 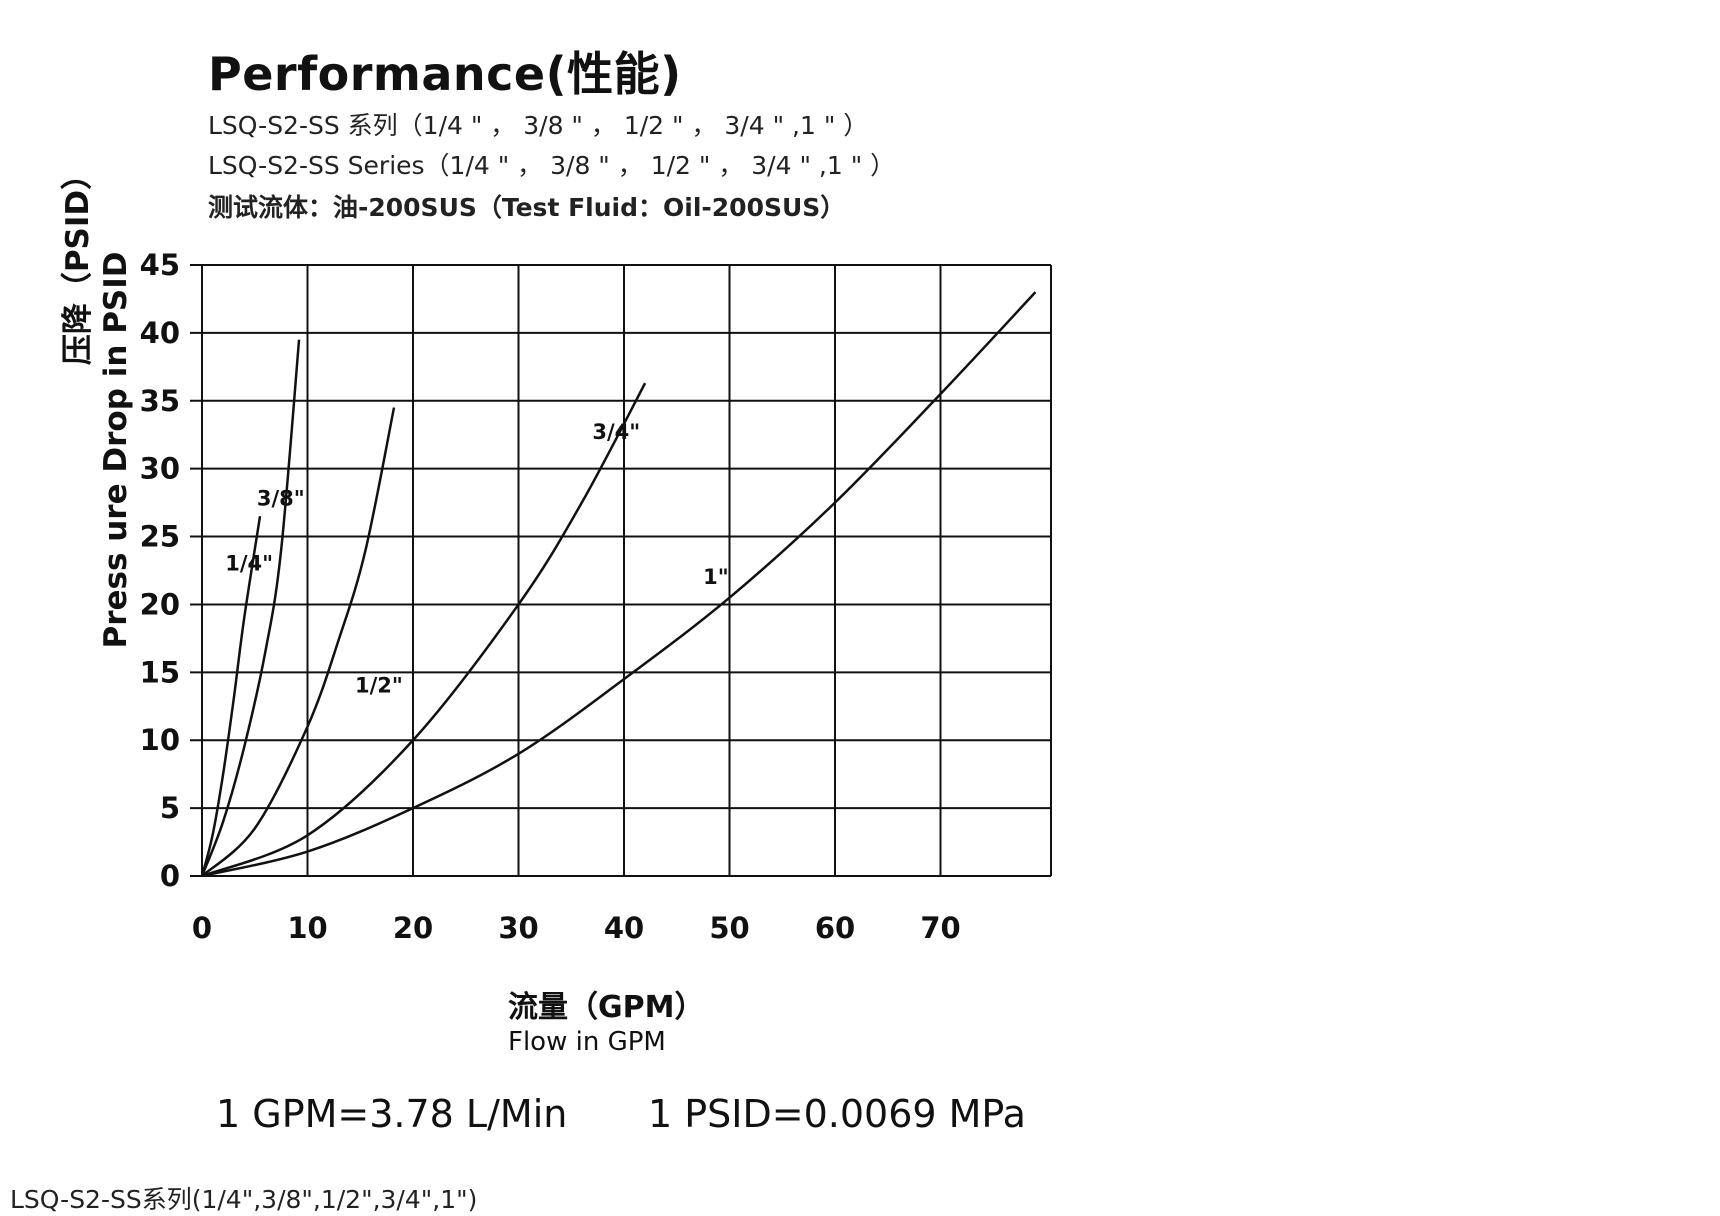 What do you see at coordinates (379, 686) in the screenshot?
I see `series-label: 1/2"` at bounding box center [379, 686].